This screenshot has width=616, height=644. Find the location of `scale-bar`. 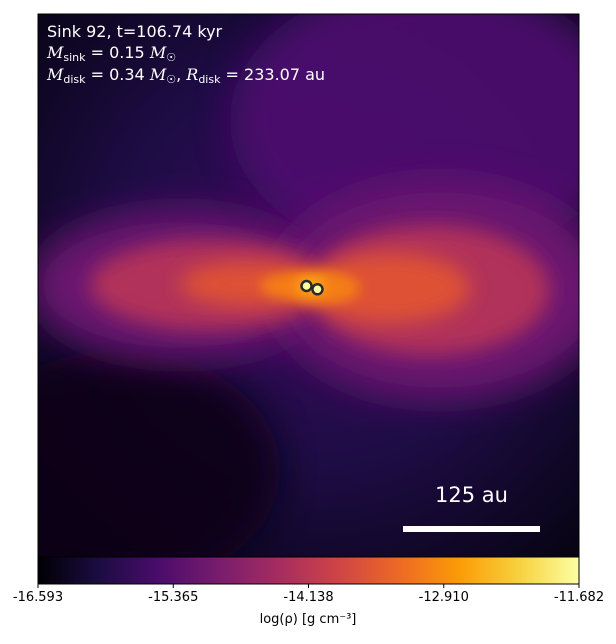

scale-bar is located at coordinates (471, 529).